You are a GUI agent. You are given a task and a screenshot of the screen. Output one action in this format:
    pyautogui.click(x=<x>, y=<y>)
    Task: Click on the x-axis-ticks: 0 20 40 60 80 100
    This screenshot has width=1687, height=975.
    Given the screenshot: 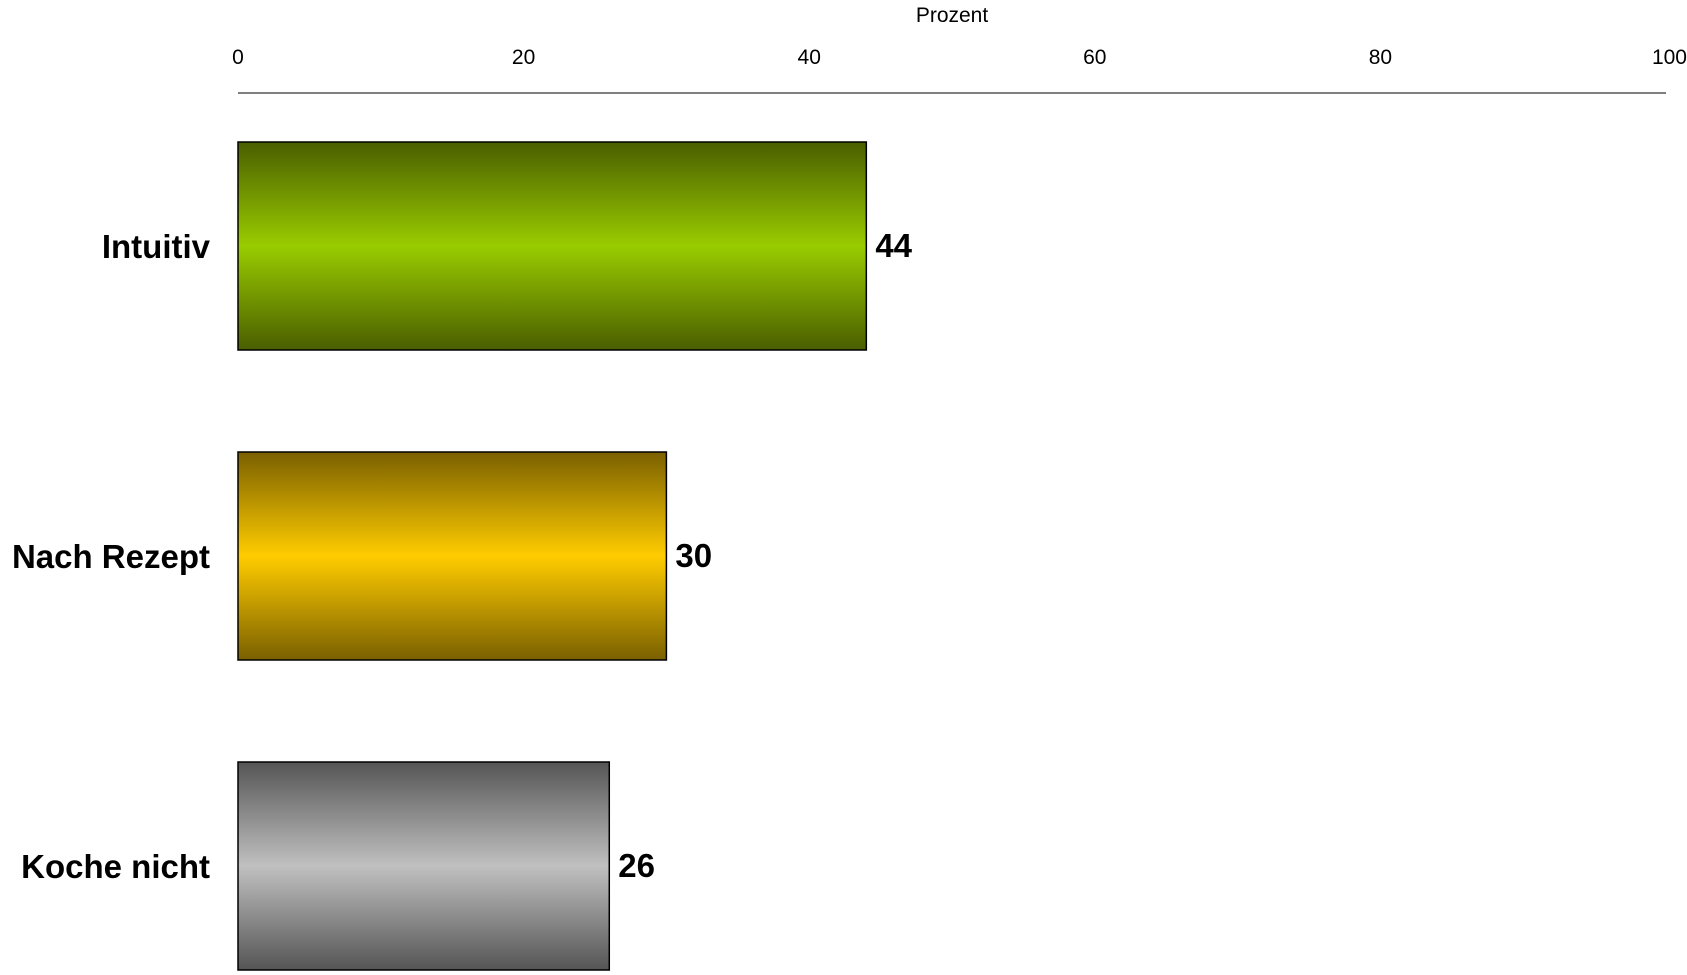 What is the action you would take?
    pyautogui.click(x=959, y=57)
    